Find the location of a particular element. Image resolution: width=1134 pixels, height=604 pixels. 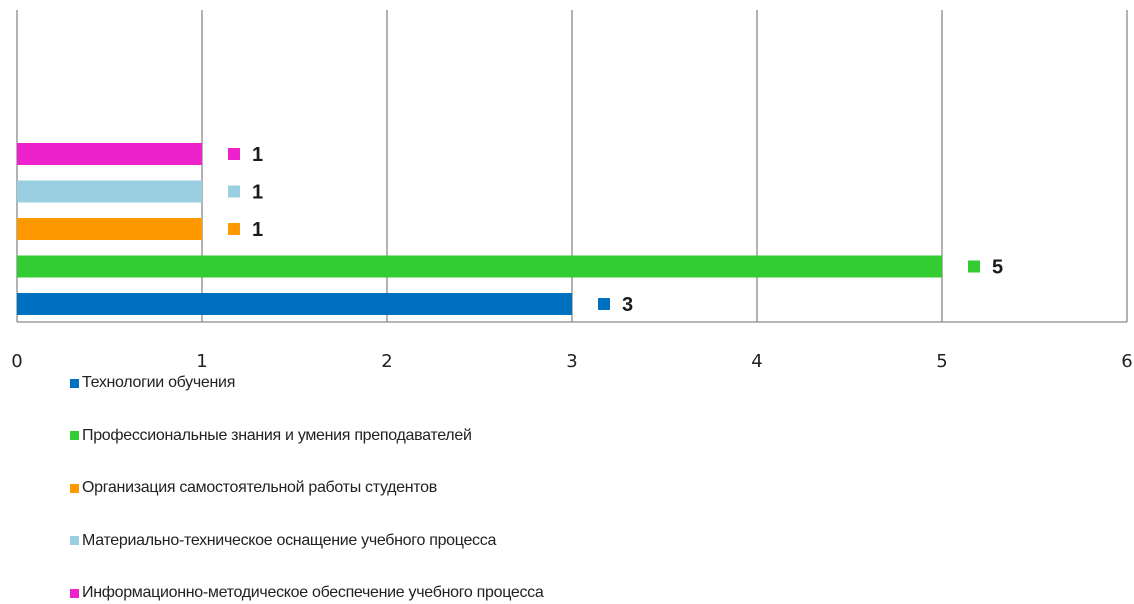

x-tick-label-5: 5 is located at coordinates (941, 361).